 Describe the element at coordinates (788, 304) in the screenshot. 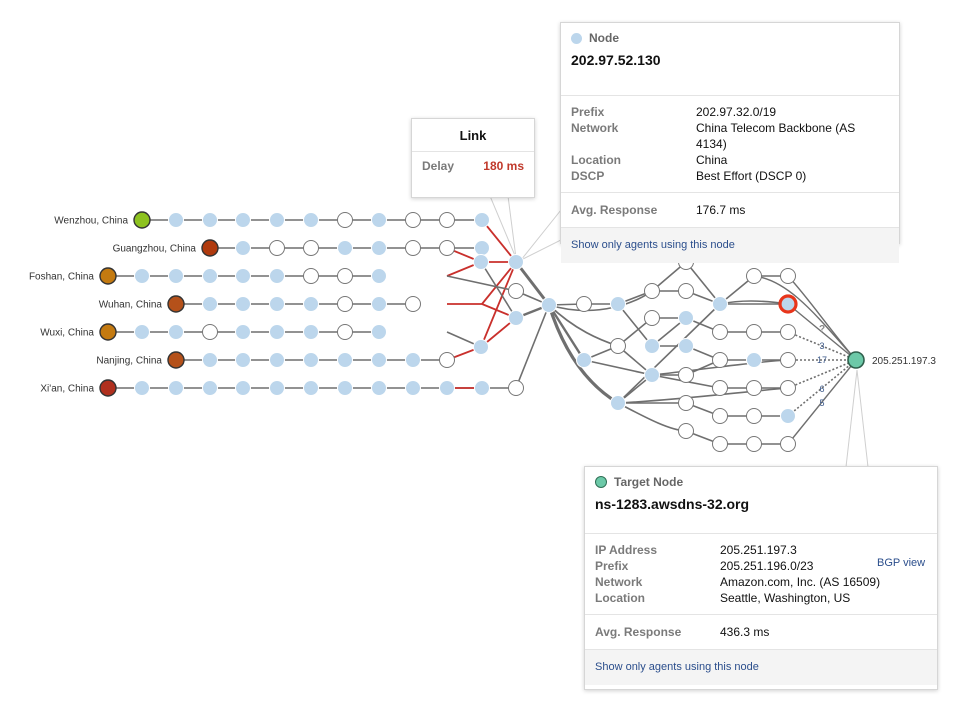

I see `selected-hop-node` at that location.